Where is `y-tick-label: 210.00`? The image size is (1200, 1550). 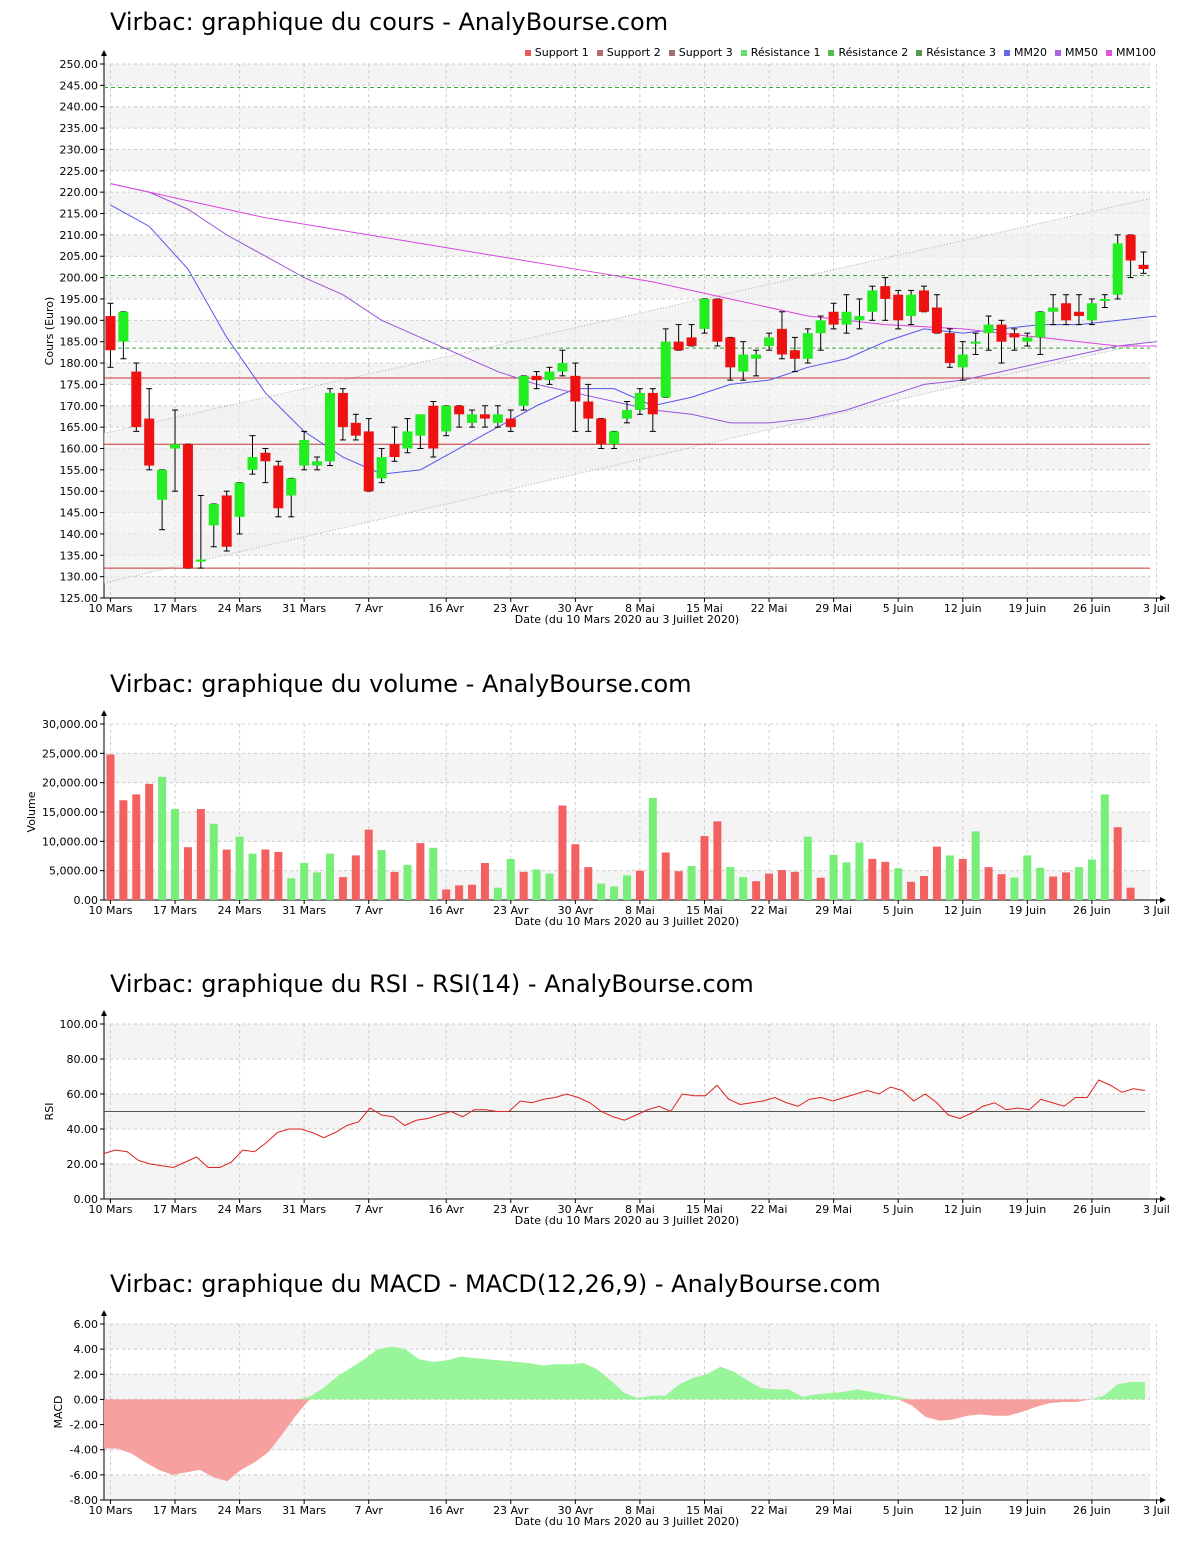 y-tick-label: 210.00 is located at coordinates (79, 235).